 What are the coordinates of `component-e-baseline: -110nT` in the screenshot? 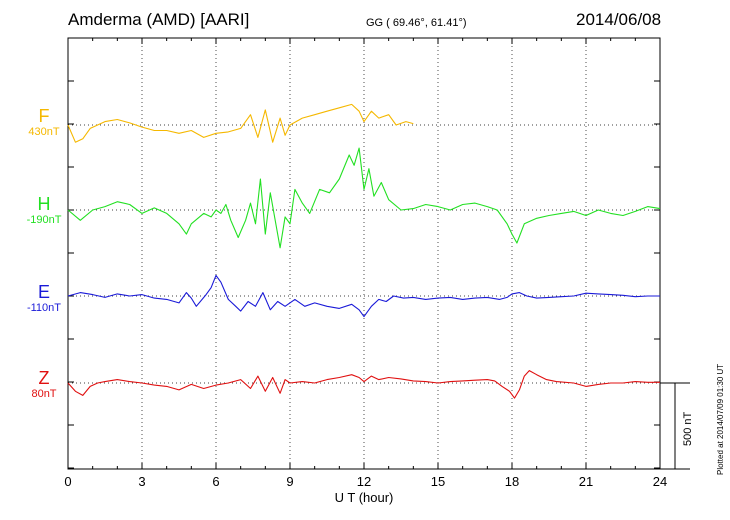 It's located at (44, 308).